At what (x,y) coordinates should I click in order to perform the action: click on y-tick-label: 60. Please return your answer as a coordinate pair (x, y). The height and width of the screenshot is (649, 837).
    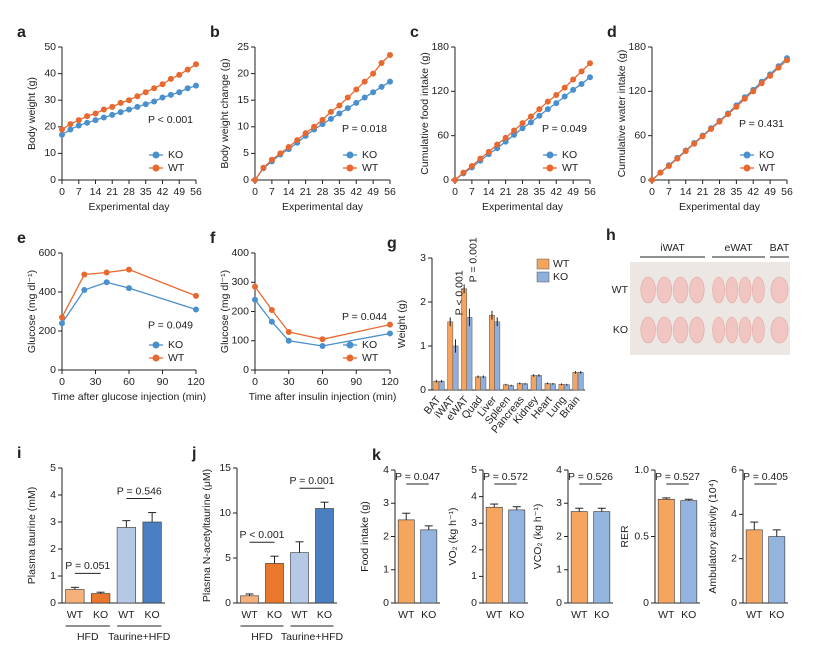
    Looking at the image, I should click on (640, 135).